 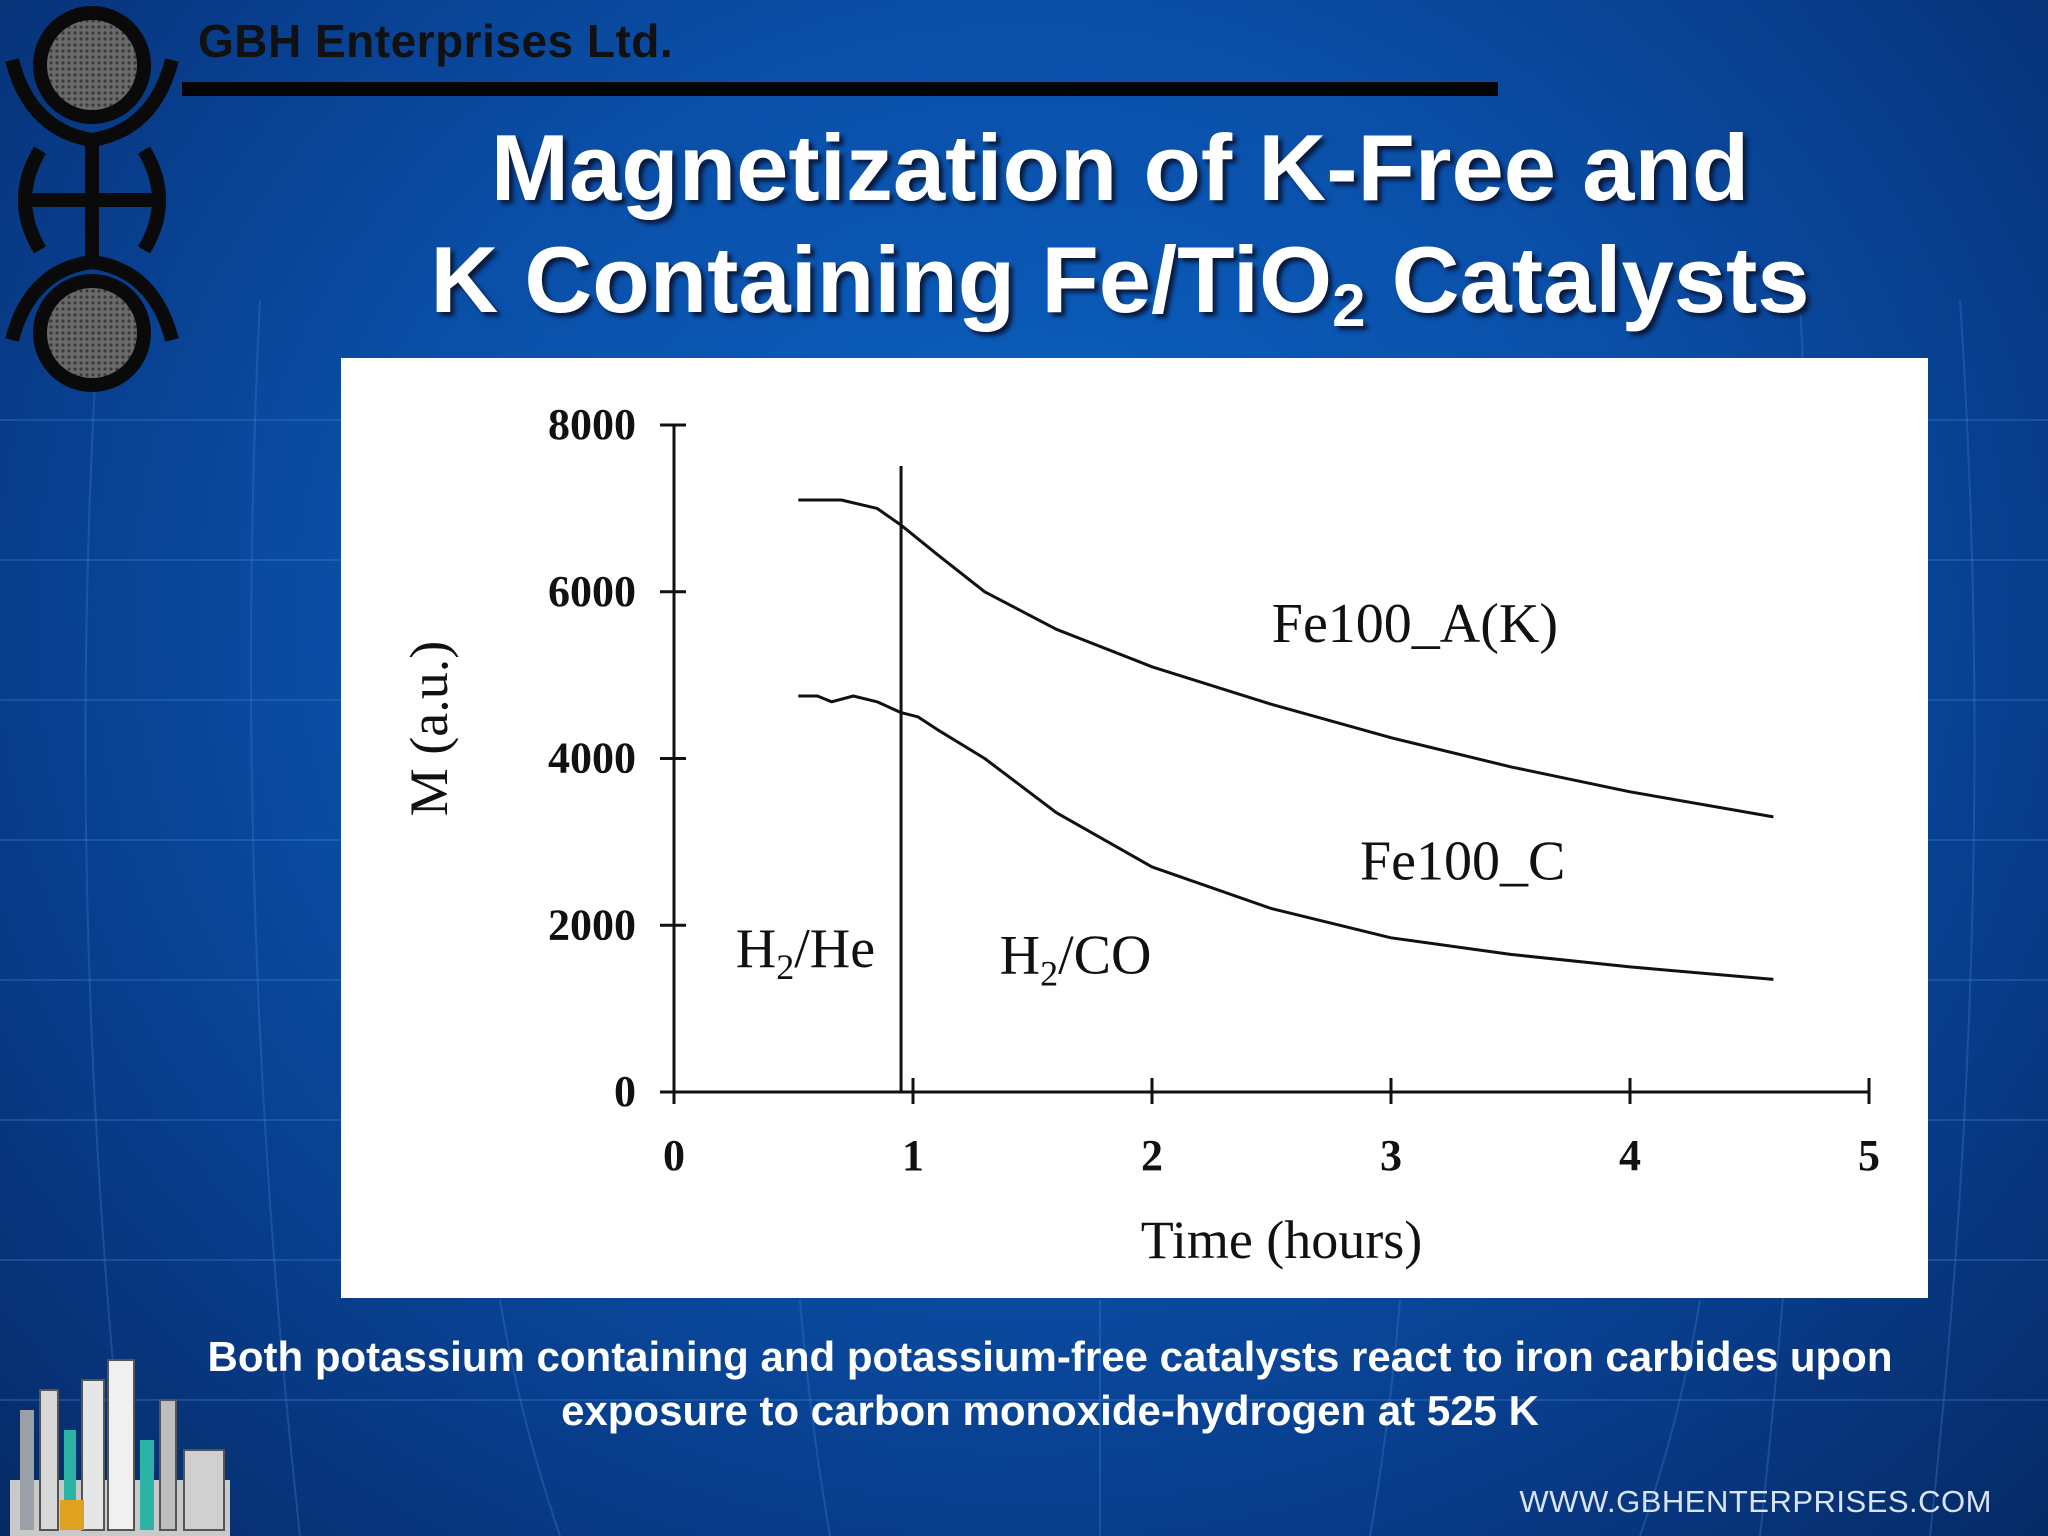 What do you see at coordinates (1587, 279) in the screenshot?
I see `title-line-2-suffix: Catalysts` at bounding box center [1587, 279].